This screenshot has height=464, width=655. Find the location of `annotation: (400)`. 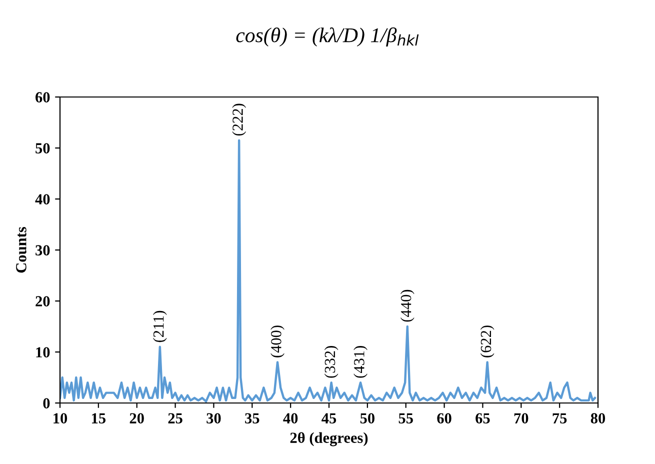

annotation: (400) is located at coordinates (277, 342).